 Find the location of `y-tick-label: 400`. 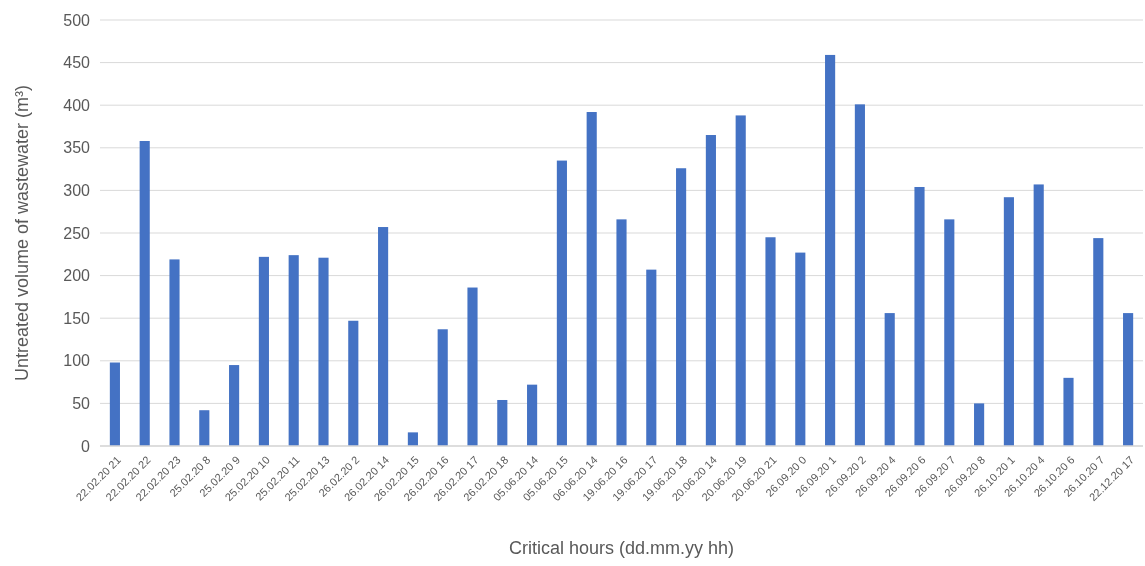

y-tick-label: 400 is located at coordinates (77, 105).